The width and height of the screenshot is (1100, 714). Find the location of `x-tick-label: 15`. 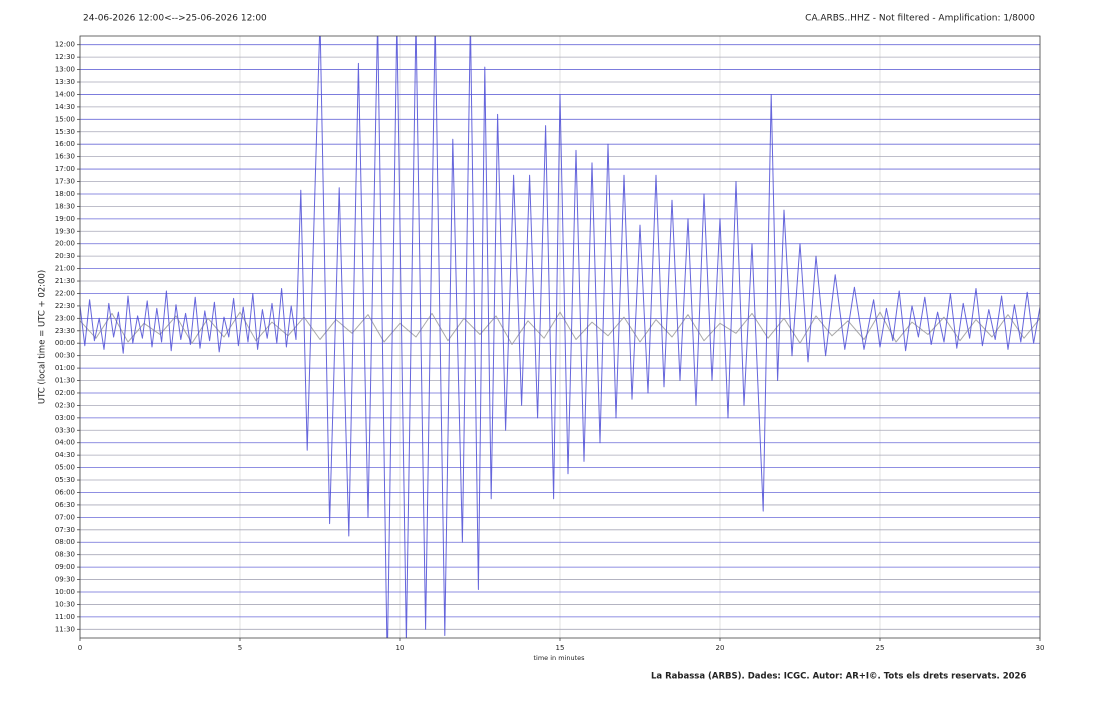

x-tick-label: 15 is located at coordinates (560, 648).